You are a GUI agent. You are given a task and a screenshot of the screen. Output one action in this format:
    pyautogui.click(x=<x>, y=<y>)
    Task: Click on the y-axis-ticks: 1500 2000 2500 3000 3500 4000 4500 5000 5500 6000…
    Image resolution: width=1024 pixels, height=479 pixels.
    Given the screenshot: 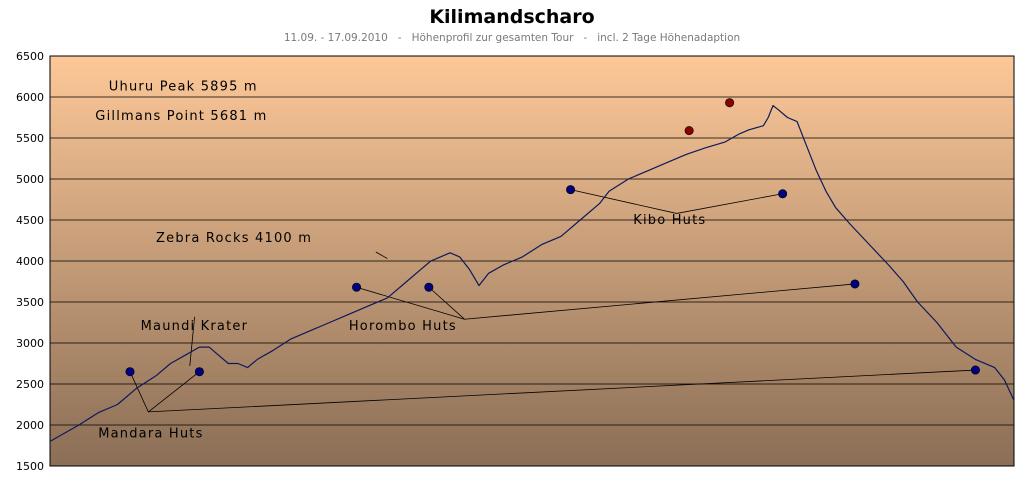 What is the action you would take?
    pyautogui.click(x=30, y=261)
    